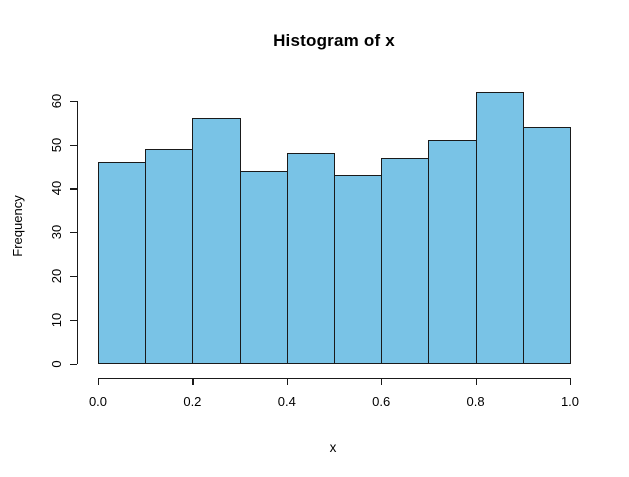 The width and height of the screenshot is (629, 477). I want to click on x-axis-line, so click(334, 379).